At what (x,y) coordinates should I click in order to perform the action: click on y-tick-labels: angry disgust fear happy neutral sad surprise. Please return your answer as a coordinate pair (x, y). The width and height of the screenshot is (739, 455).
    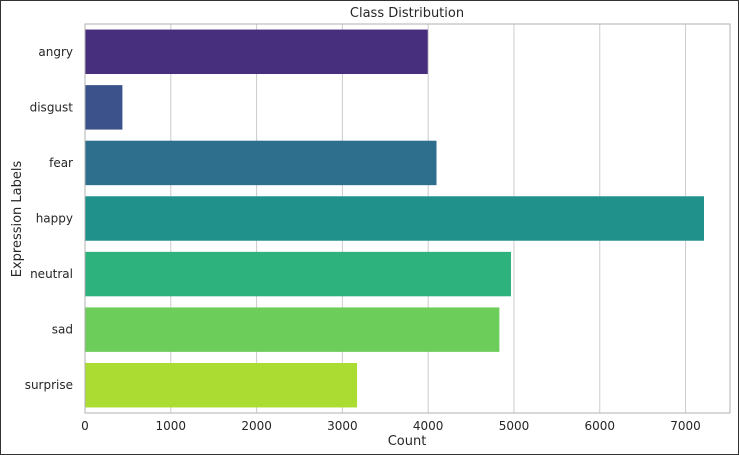
    Looking at the image, I should click on (49, 218).